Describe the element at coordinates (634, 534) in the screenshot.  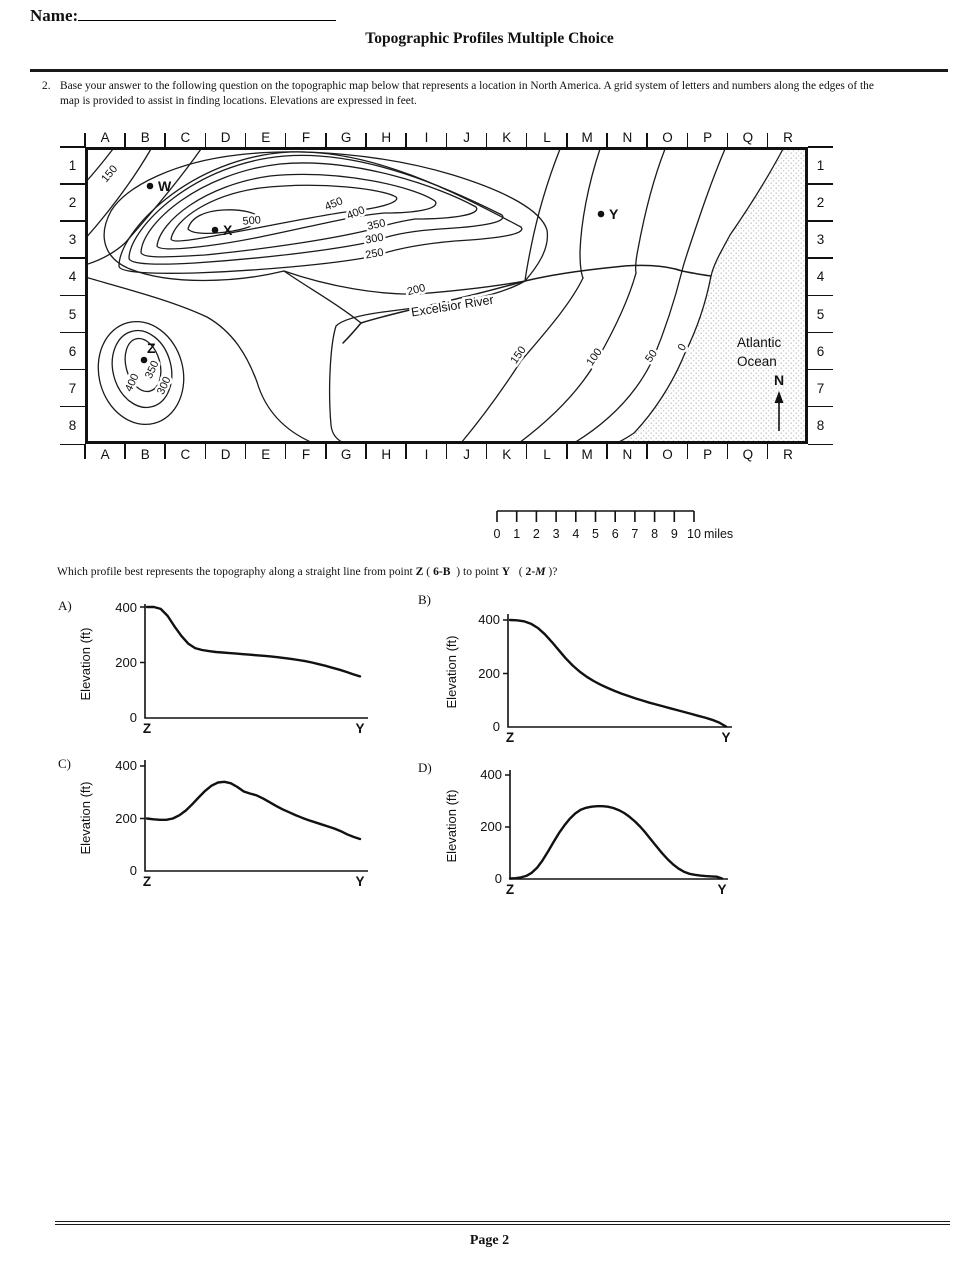
I see `scale-tick-label: 7` at that location.